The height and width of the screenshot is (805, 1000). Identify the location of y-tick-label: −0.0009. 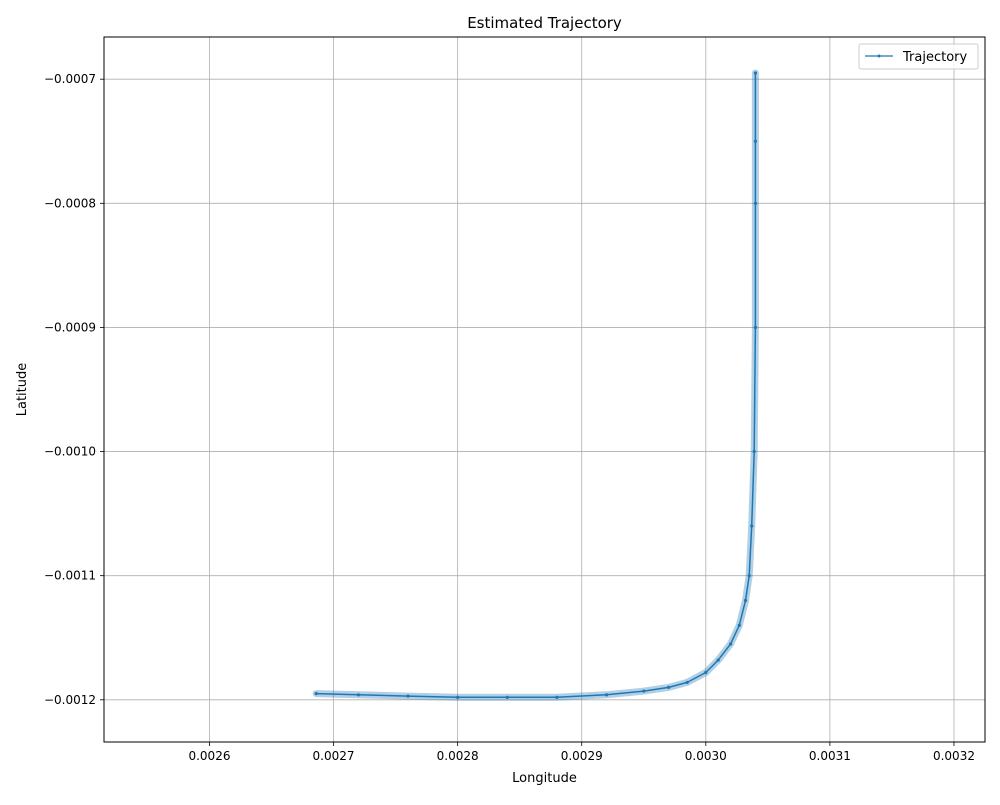
(70, 327).